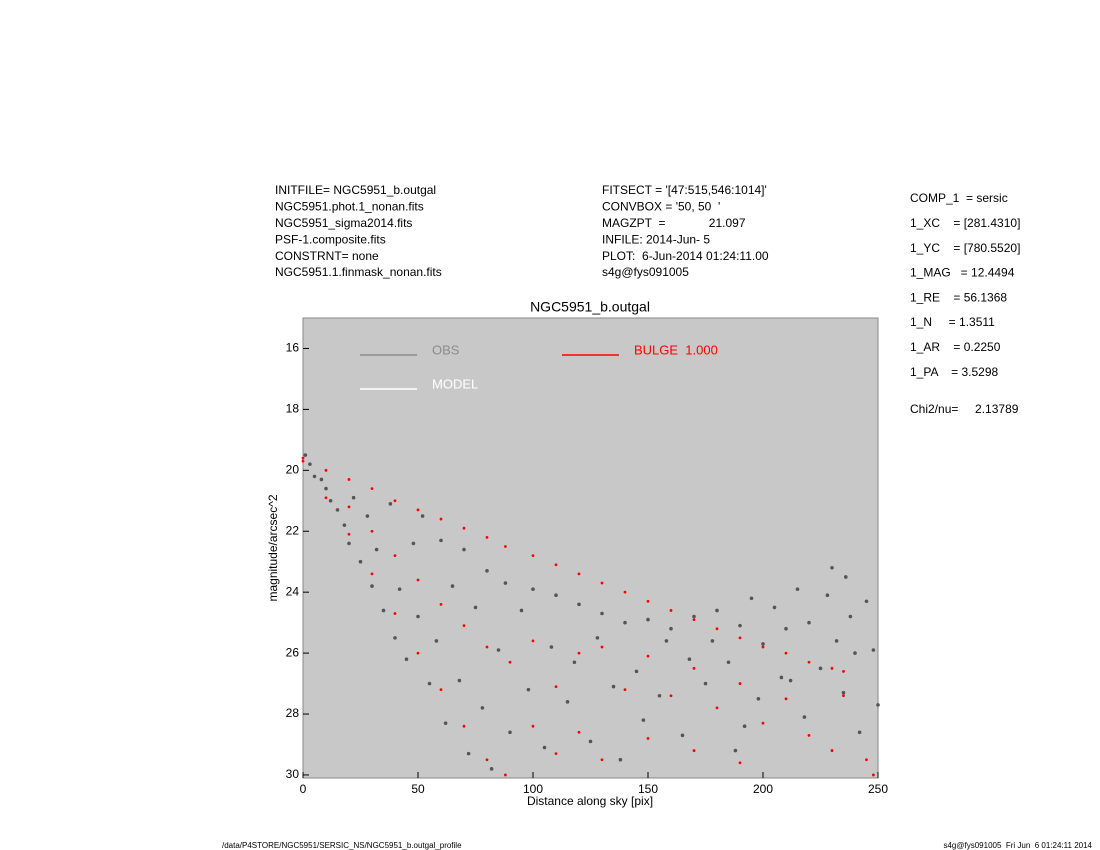  Describe the element at coordinates (293, 348) in the screenshot. I see `y-tick-label: 16` at that location.